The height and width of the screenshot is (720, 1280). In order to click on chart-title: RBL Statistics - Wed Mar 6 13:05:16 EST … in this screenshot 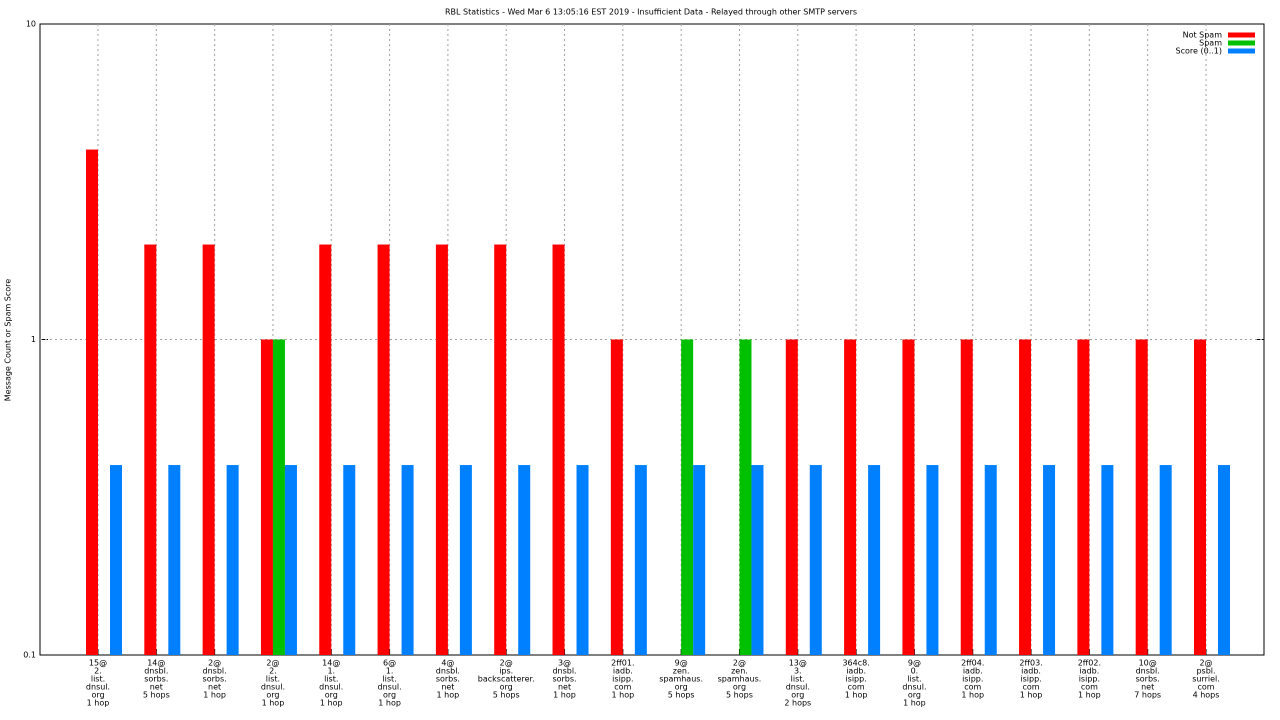, I will do `click(651, 12)`.